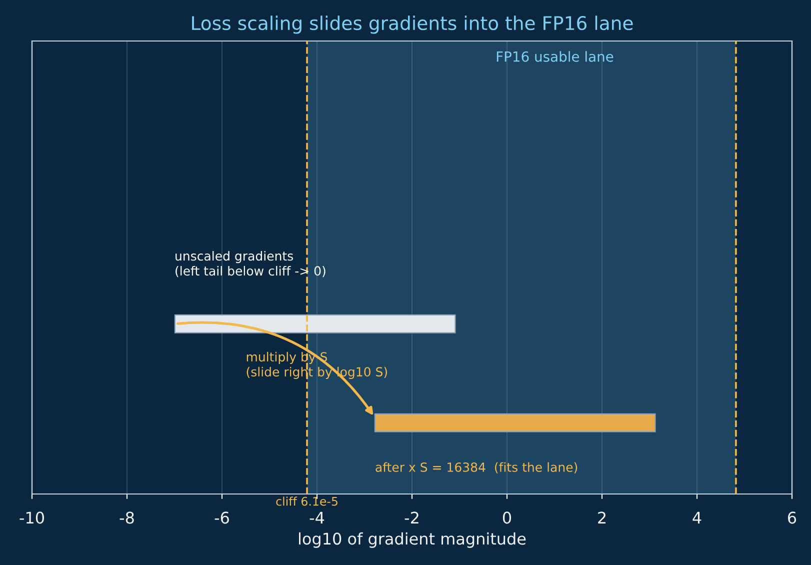 The height and width of the screenshot is (565, 811). What do you see at coordinates (32, 518) in the screenshot?
I see `x-tick-label: -10` at bounding box center [32, 518].